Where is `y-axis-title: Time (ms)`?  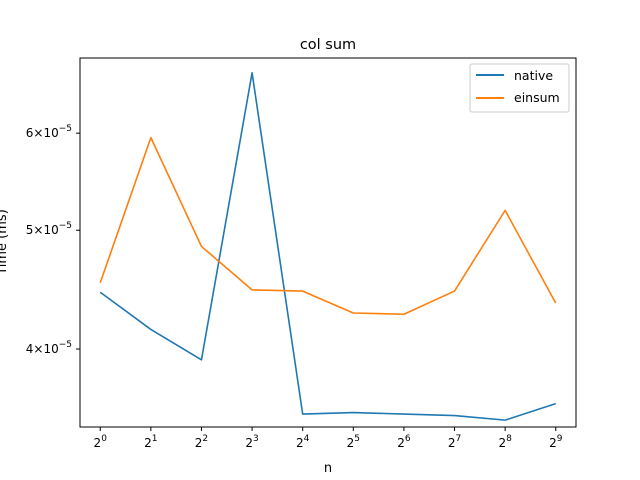 y-axis-title: Time (ms) is located at coordinates (5, 242).